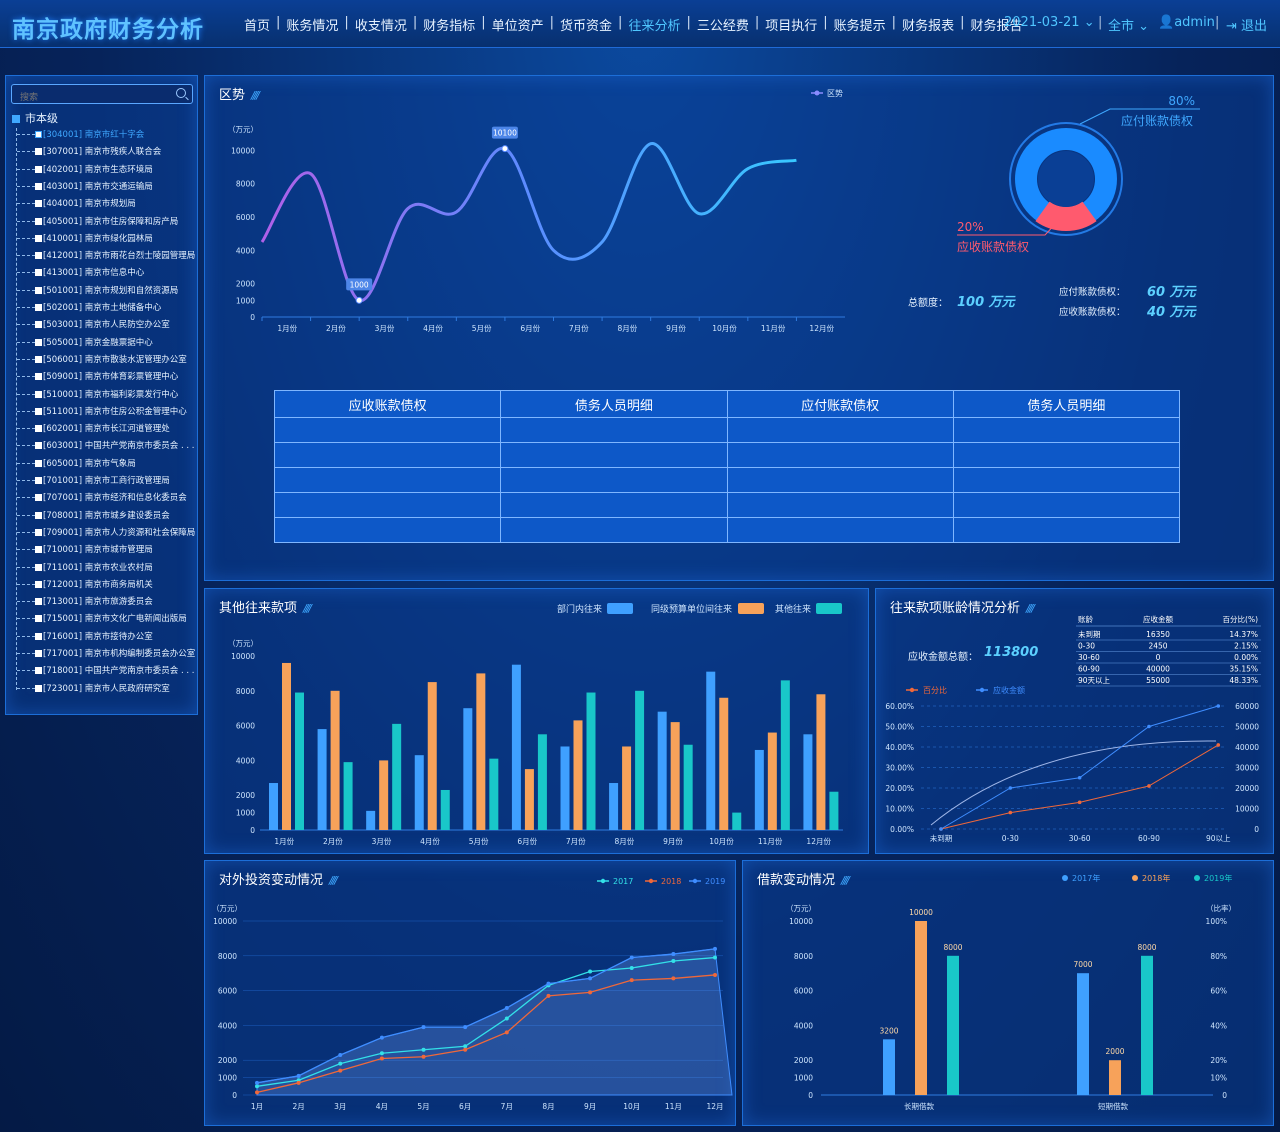  What do you see at coordinates (859, 26) in the screenshot?
I see `nav-item: 账务提示` at bounding box center [859, 26].